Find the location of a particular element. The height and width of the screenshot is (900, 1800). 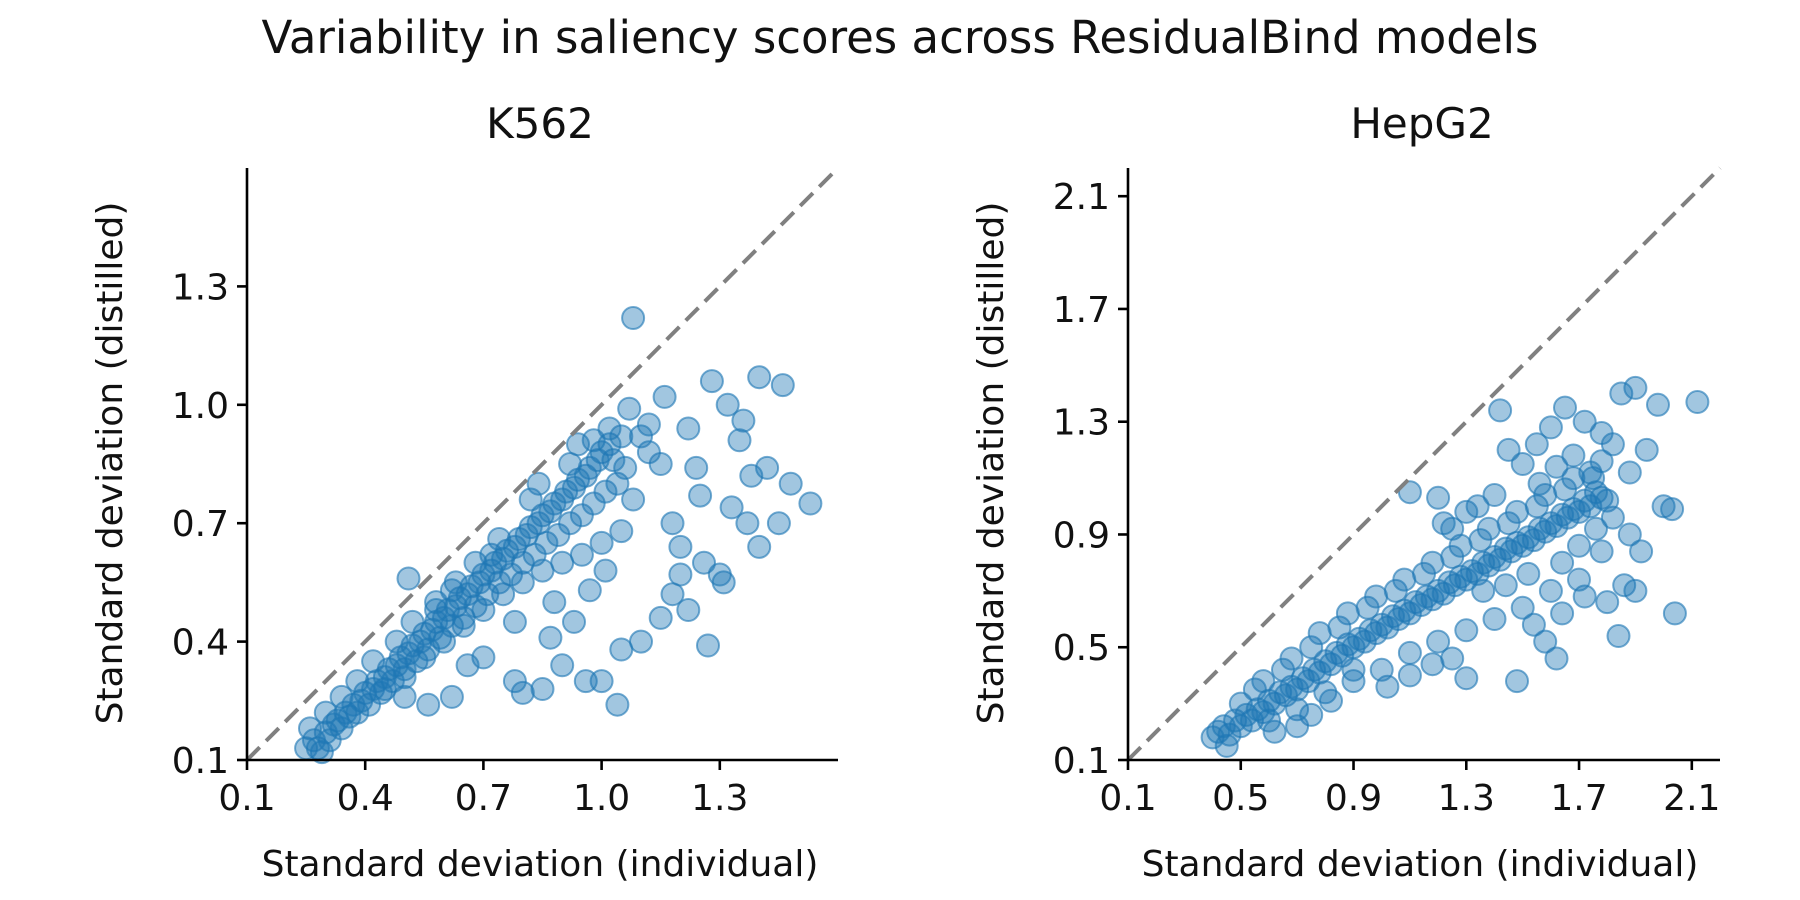

panel-title: K562 is located at coordinates (540, 123).